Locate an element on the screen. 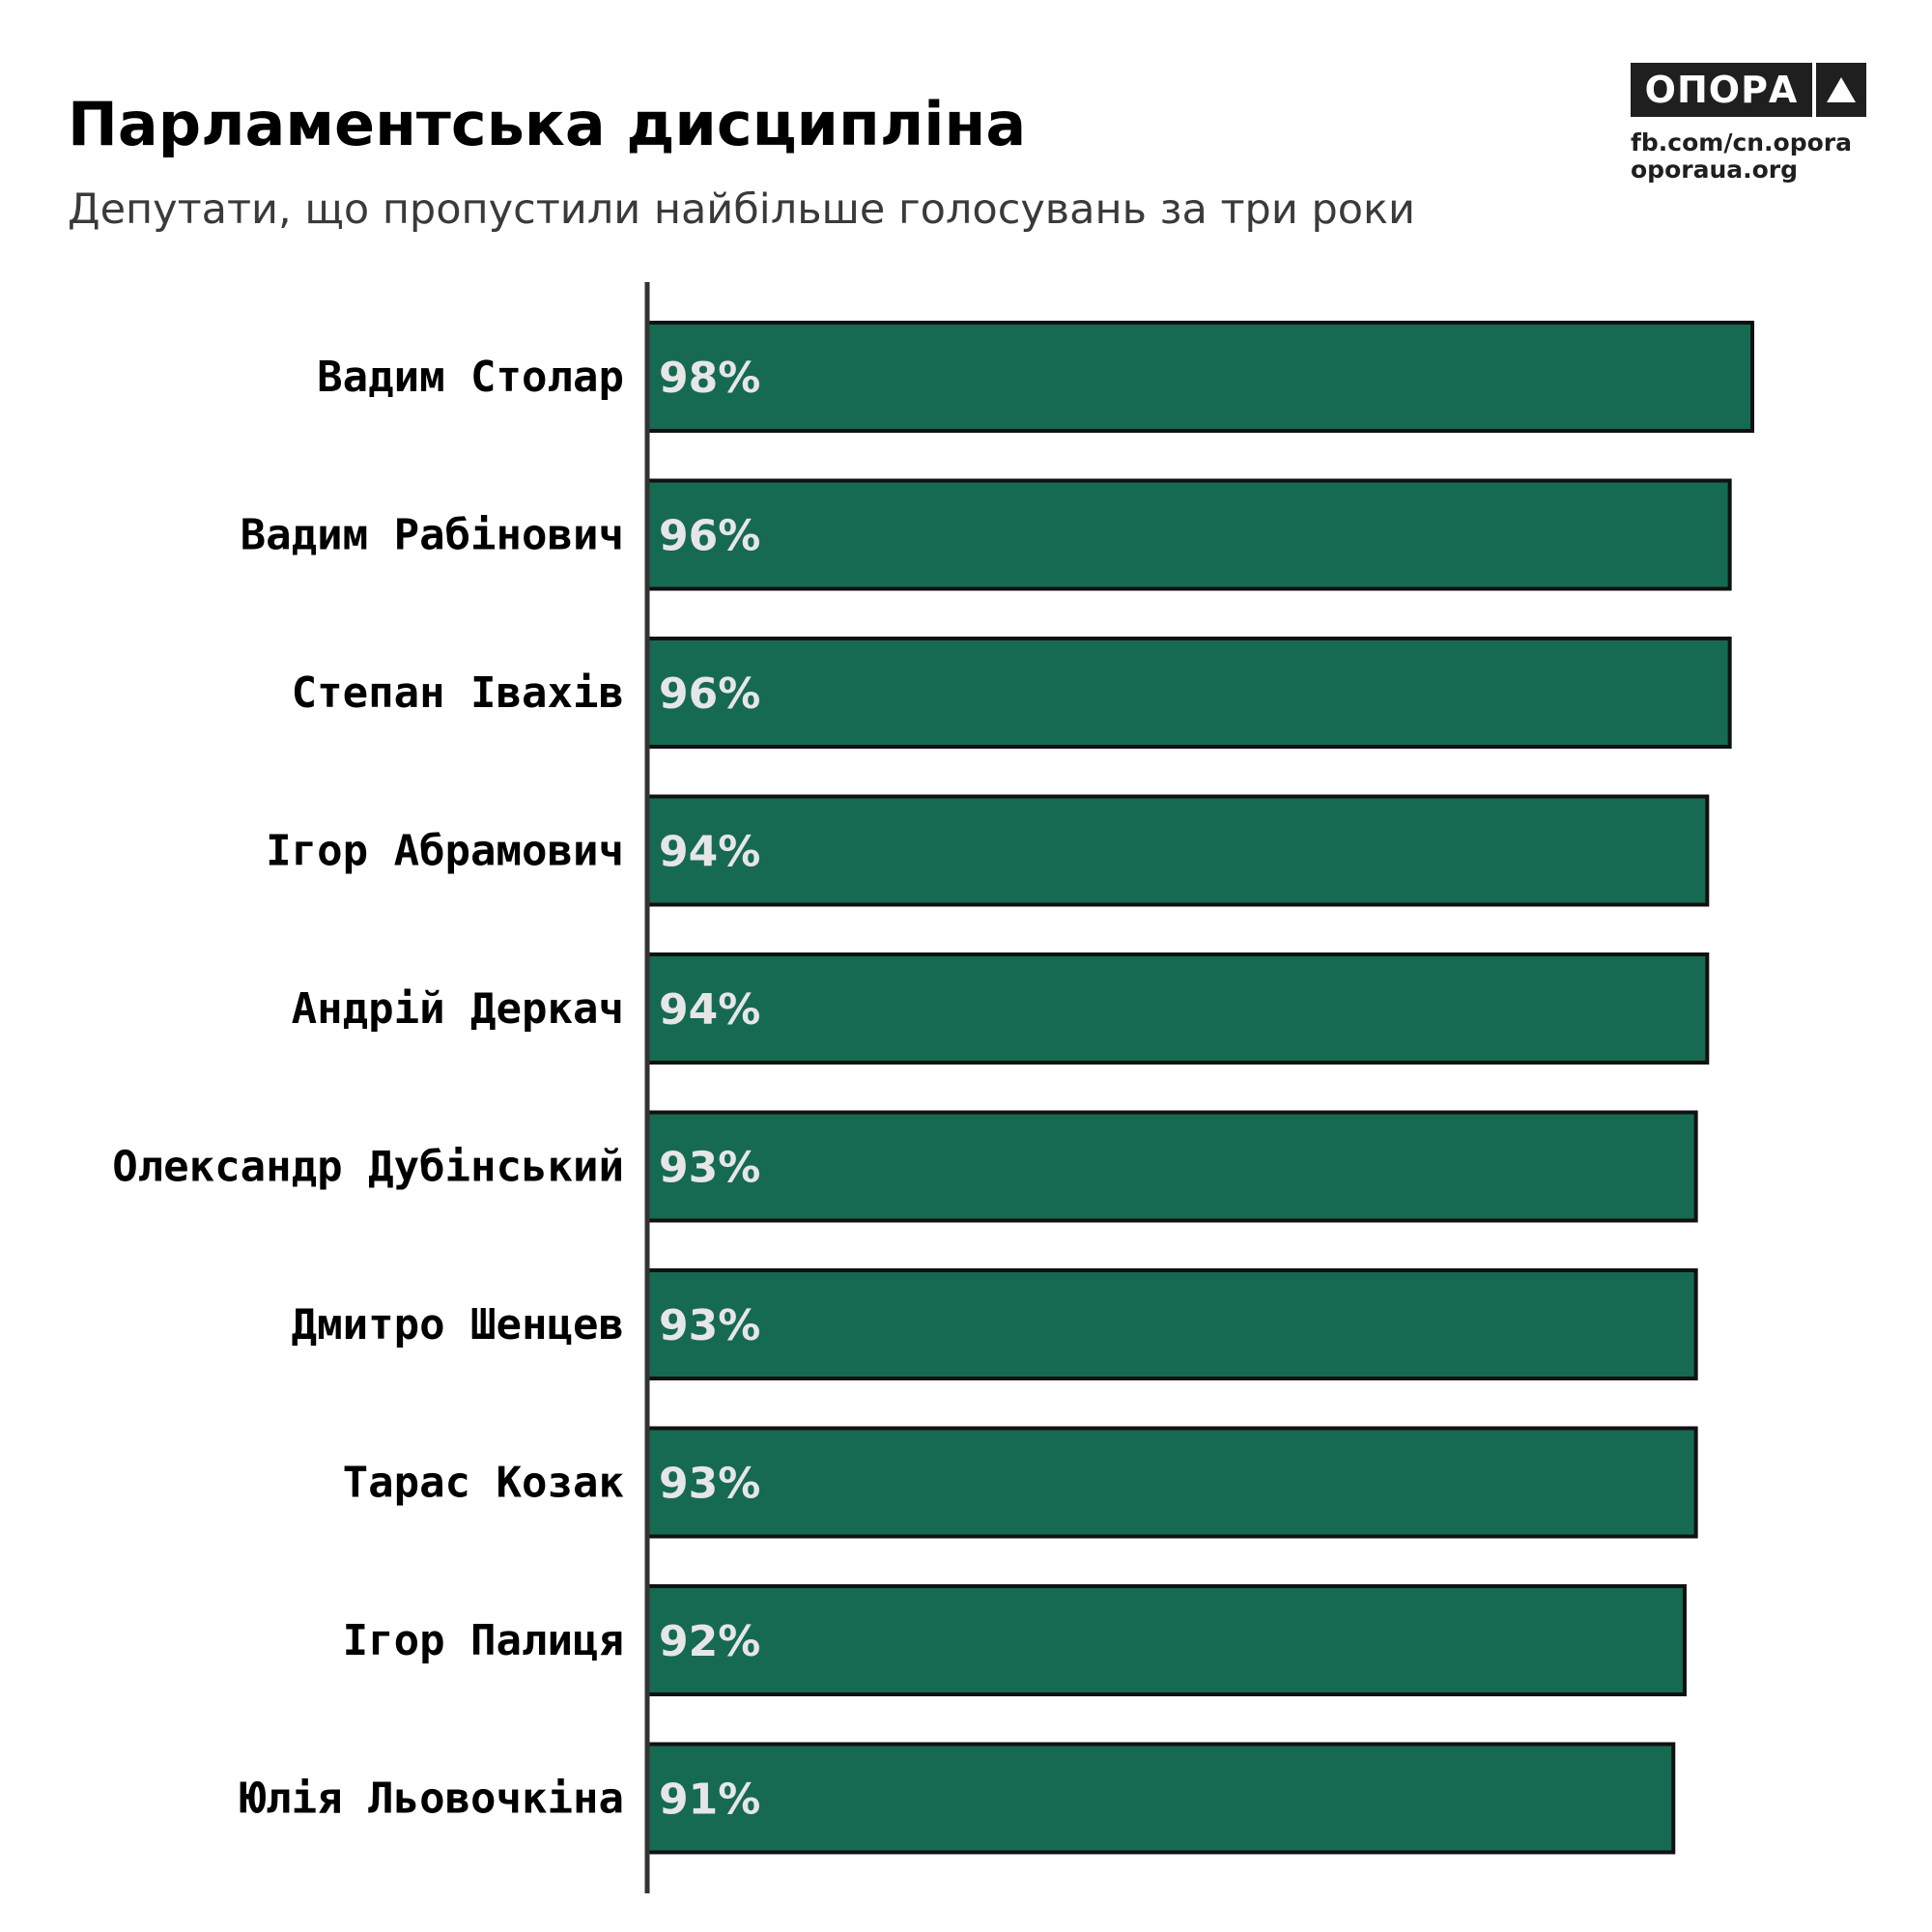  website-link: oporaua.org is located at coordinates (1715, 170).